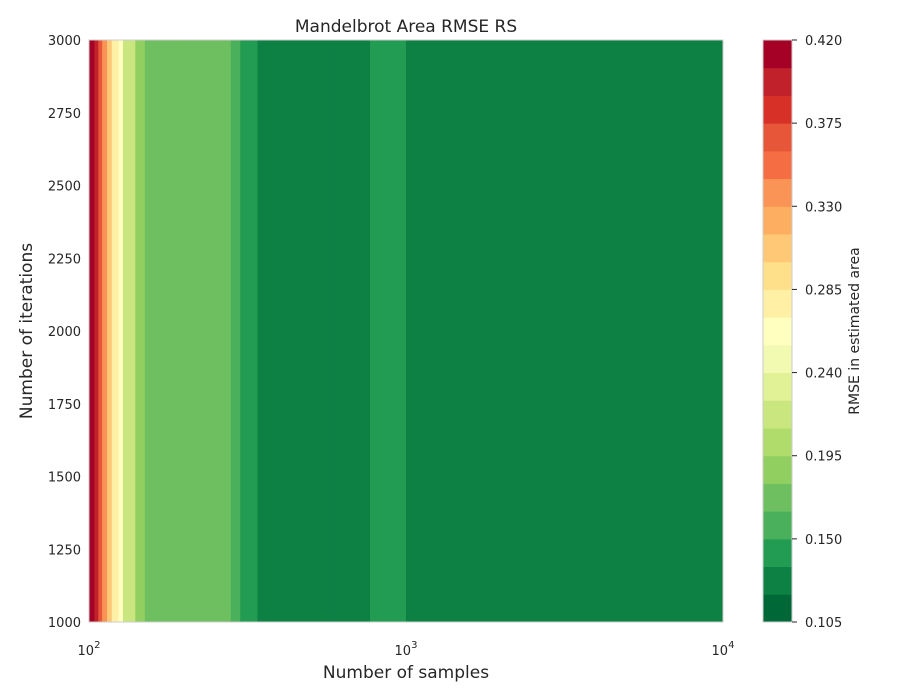 This screenshot has height=700, width=900. I want to click on y-tick-label: 2250, so click(64, 259).